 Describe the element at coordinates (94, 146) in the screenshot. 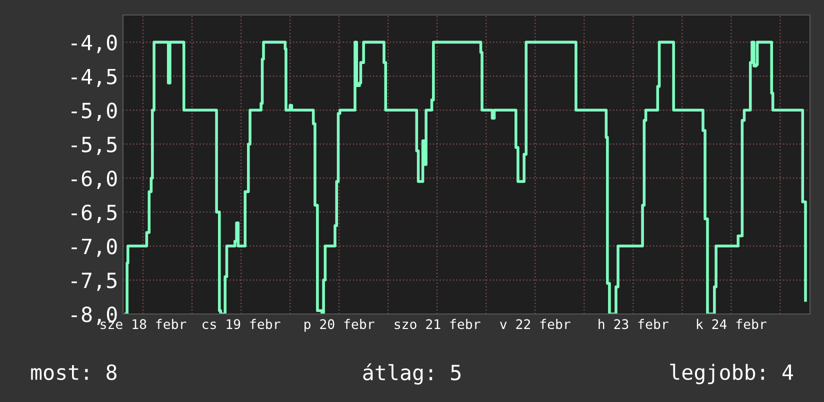

I see `y-tick-label: -5,5` at that location.